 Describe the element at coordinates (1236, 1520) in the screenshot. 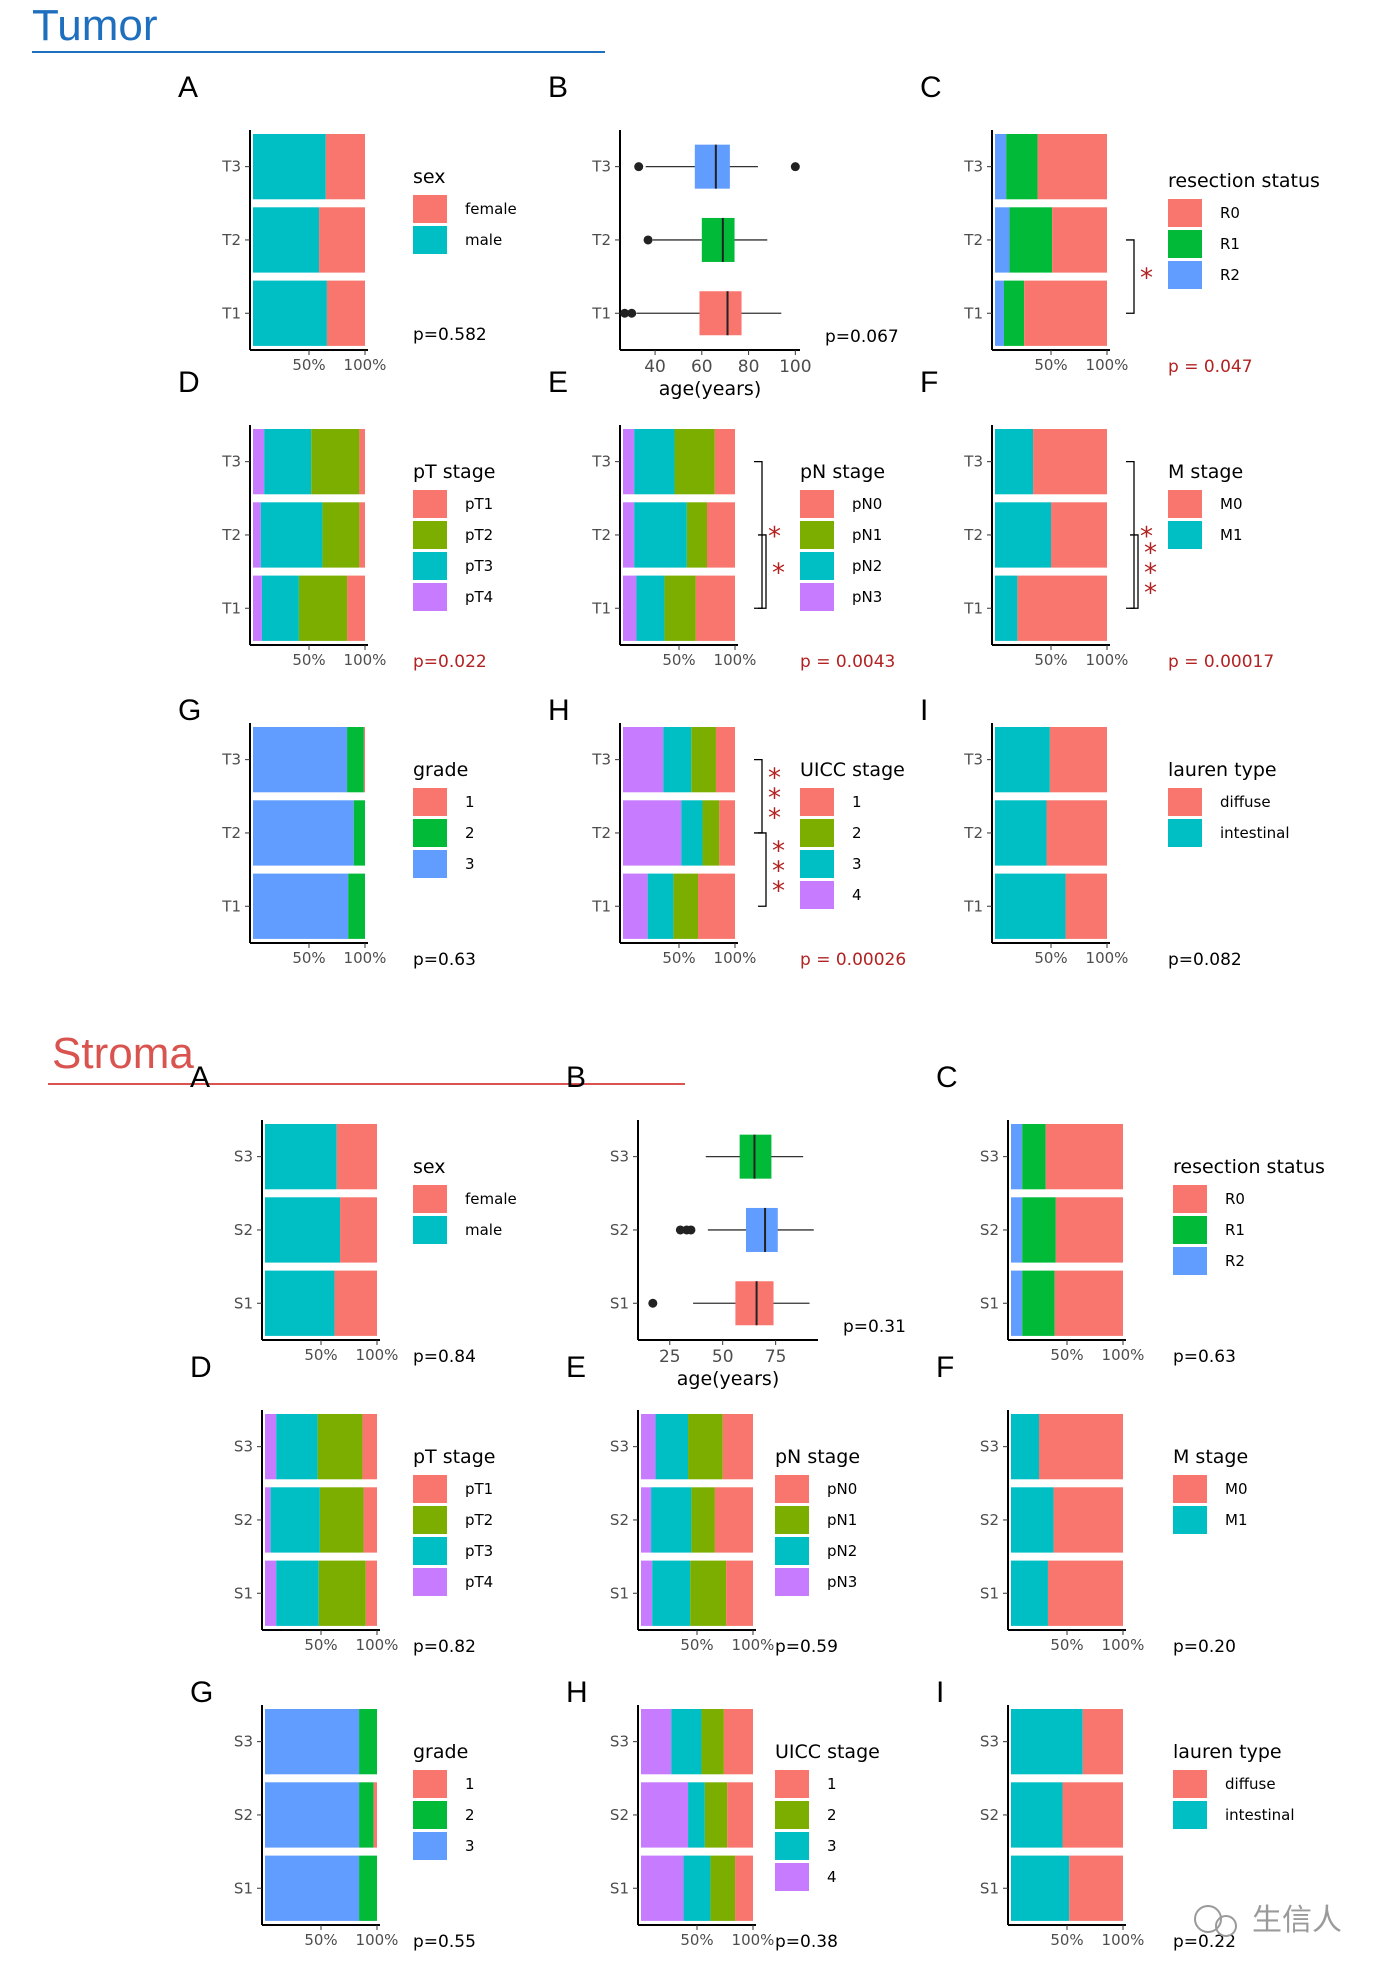

I see `legend-label-sF-M1: M1` at that location.